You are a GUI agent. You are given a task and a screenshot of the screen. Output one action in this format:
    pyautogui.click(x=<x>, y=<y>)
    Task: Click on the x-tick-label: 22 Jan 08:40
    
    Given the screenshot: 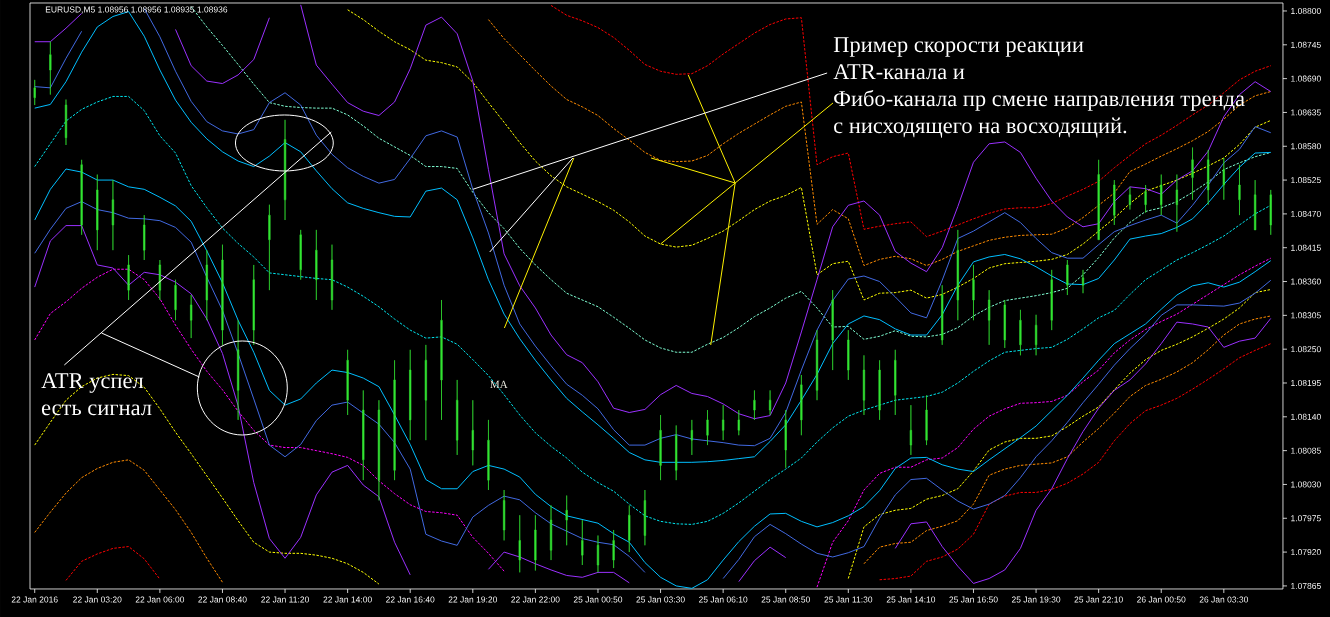 What is the action you would take?
    pyautogui.click(x=222, y=599)
    